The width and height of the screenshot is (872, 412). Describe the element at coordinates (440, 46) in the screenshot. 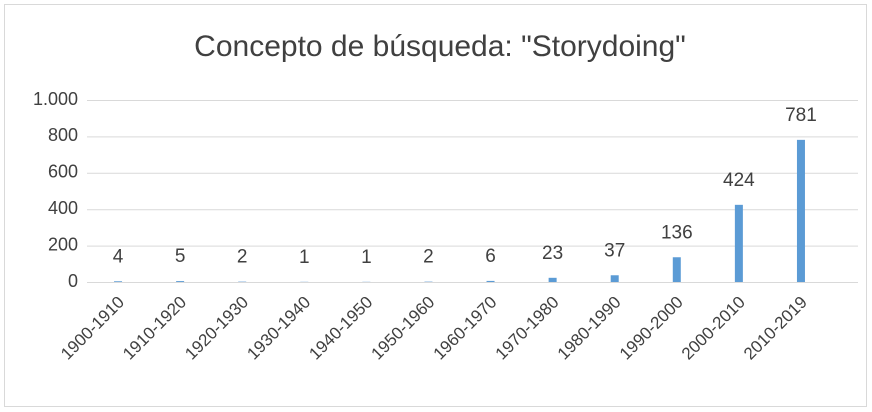

I see `chart-title: Concepto de búsqueda: "Storydoing"` at that location.